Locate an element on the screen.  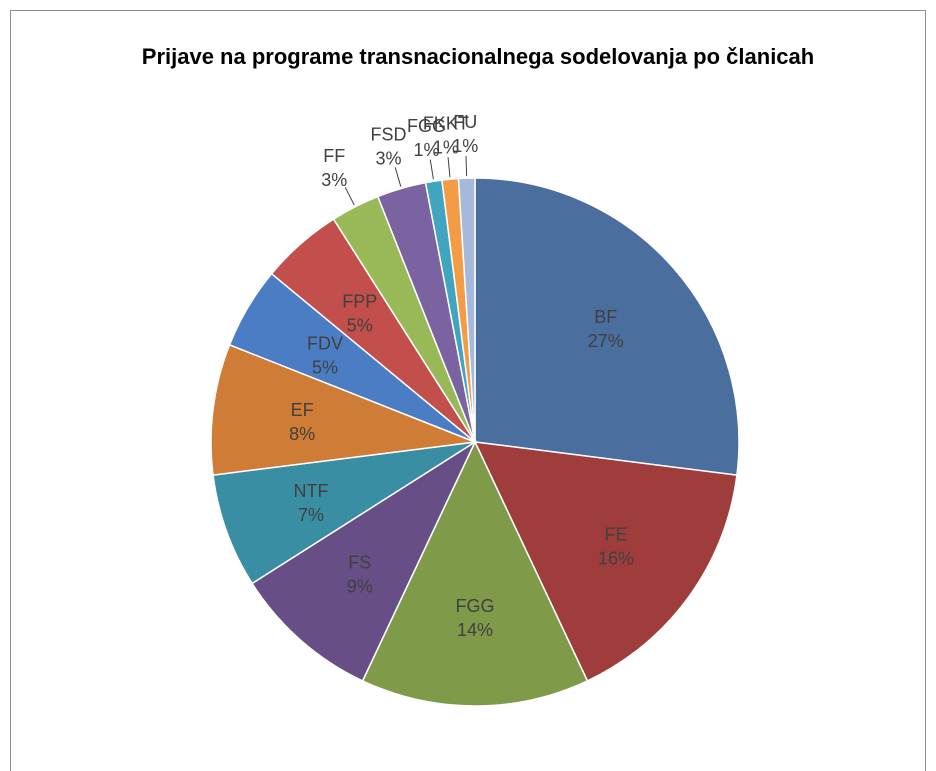
data-label: EF 8% is located at coordinates (302, 422).